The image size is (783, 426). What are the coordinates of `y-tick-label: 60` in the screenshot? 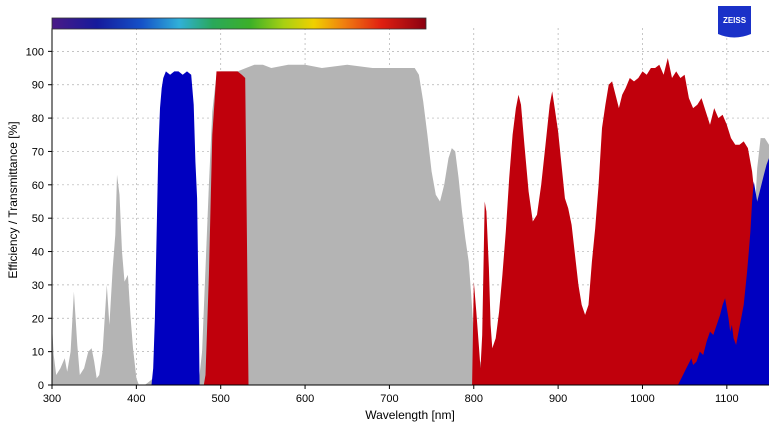 It's located at (38, 186).